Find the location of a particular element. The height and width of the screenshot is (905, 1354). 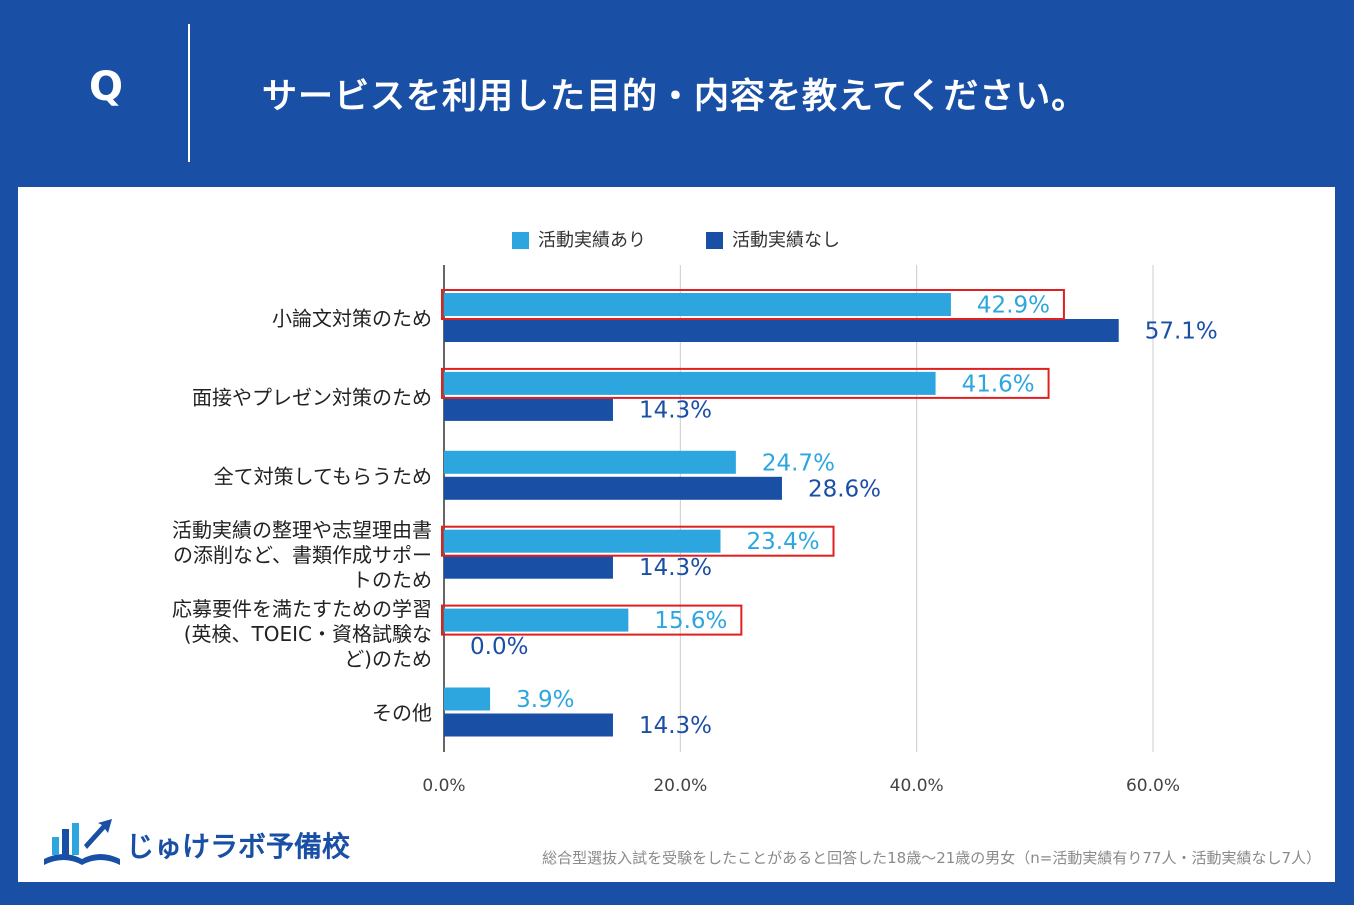

logo: じゅけラボ予備校 is located at coordinates (205, 843).